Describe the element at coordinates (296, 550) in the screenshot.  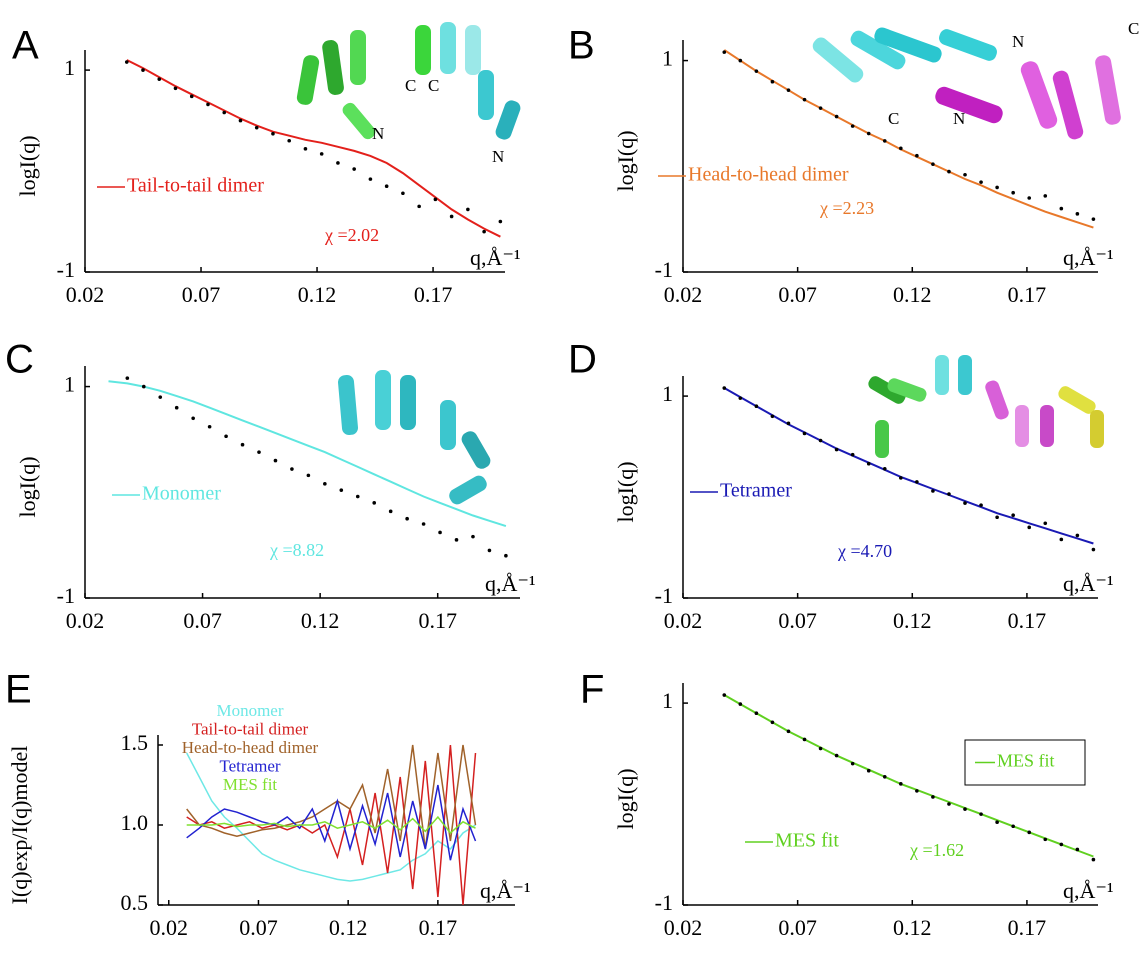
I see `chi-label: χ =8.82` at that location.